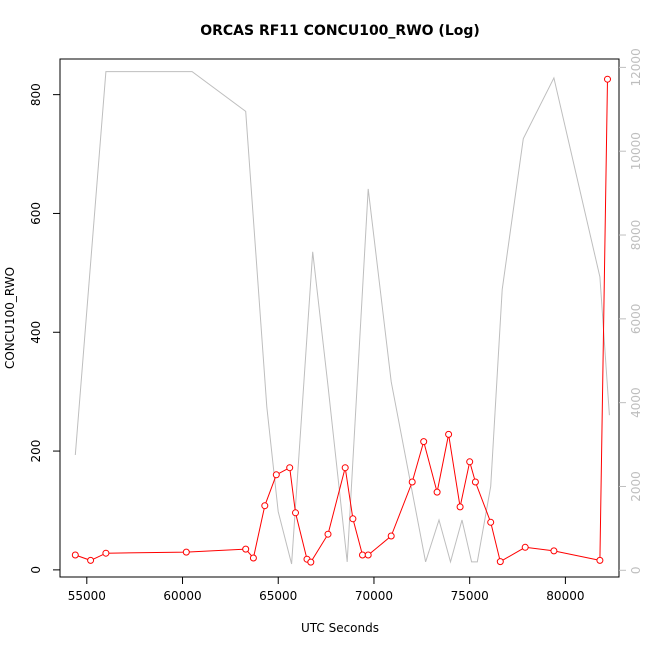 This screenshot has height=650, width=650. Describe the element at coordinates (636, 570) in the screenshot. I see `y-tick-label-right: 0` at that location.